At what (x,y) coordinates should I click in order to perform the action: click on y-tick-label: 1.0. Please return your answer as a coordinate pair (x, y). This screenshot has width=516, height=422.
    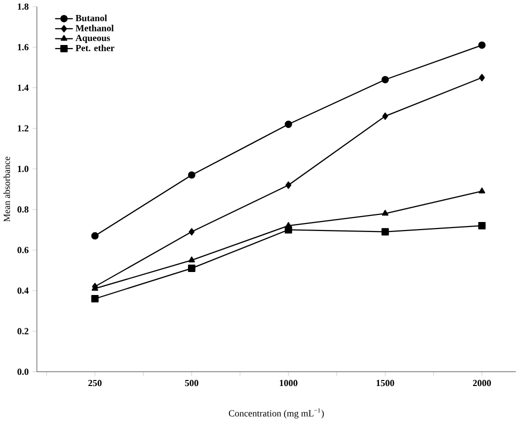
    Looking at the image, I should click on (23, 169).